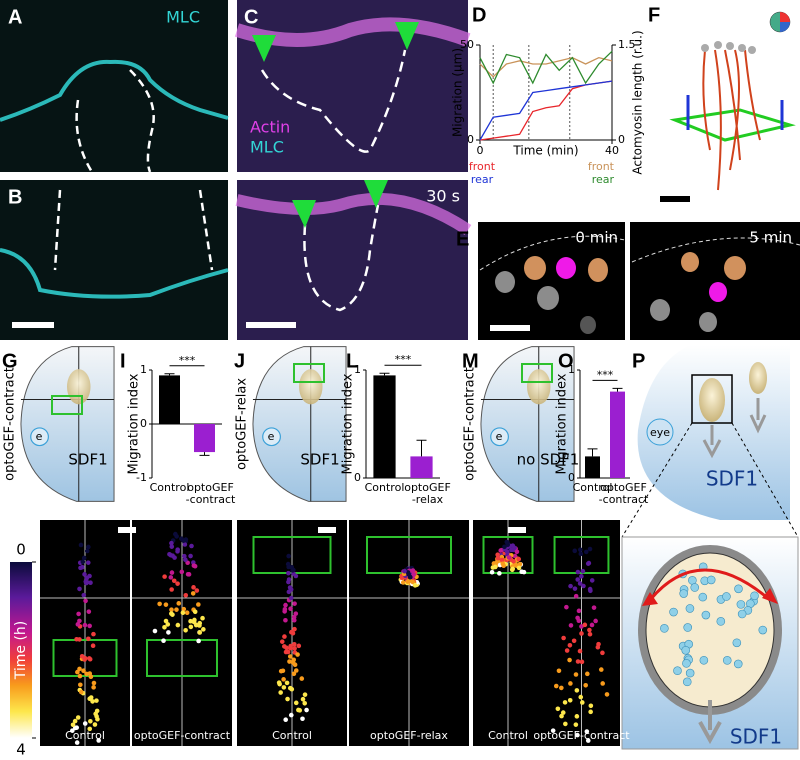 The image size is (800, 760). Describe the element at coordinates (712, 399) in the screenshot. I see `zoom-box` at that location.